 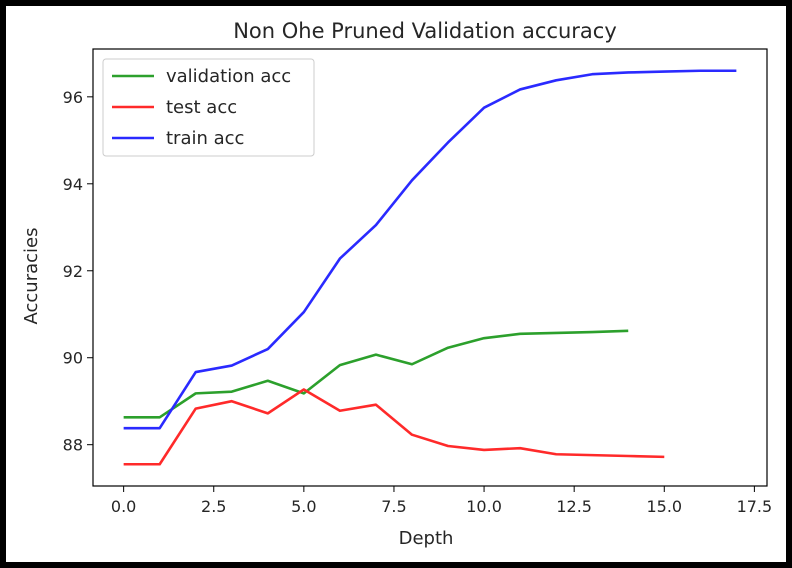 What do you see at coordinates (664, 506) in the screenshot?
I see `x-tick-label: 15.0` at bounding box center [664, 506].